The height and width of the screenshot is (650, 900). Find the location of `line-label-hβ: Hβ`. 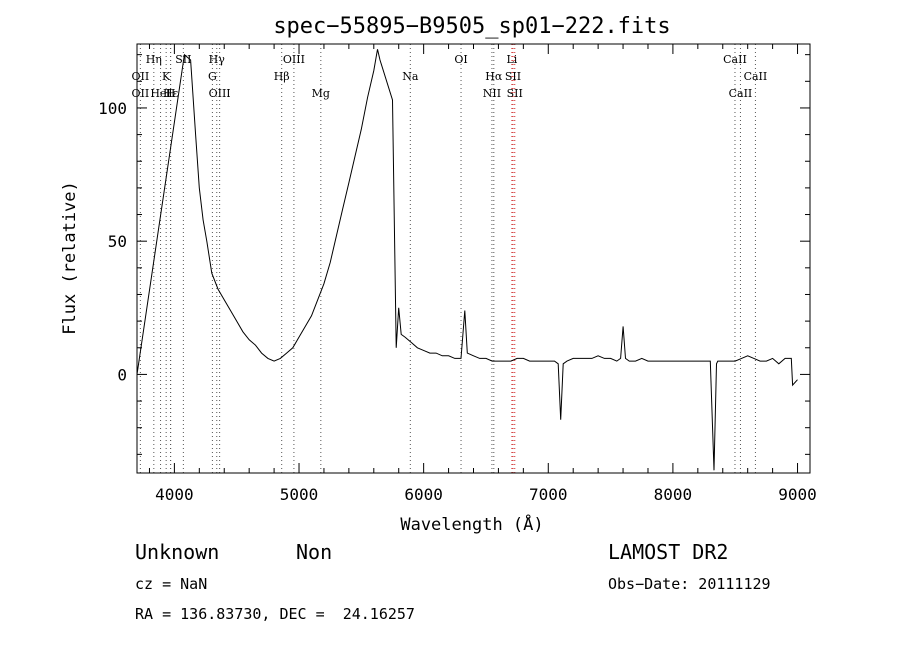

line-label-hβ: Hβ is located at coordinates (282, 76).